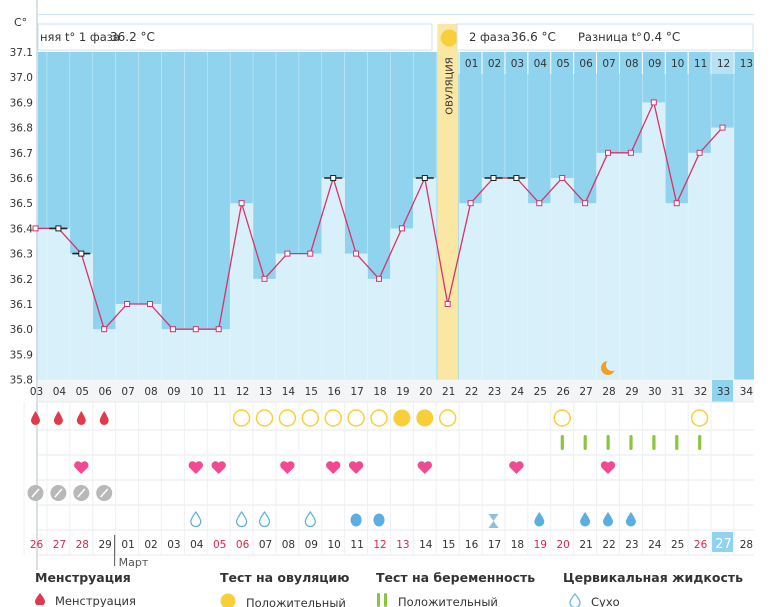 This screenshot has width=770, height=607. Describe the element at coordinates (132, 37) in the screenshot. I see `phase1-value: 36.2 °C` at that location.